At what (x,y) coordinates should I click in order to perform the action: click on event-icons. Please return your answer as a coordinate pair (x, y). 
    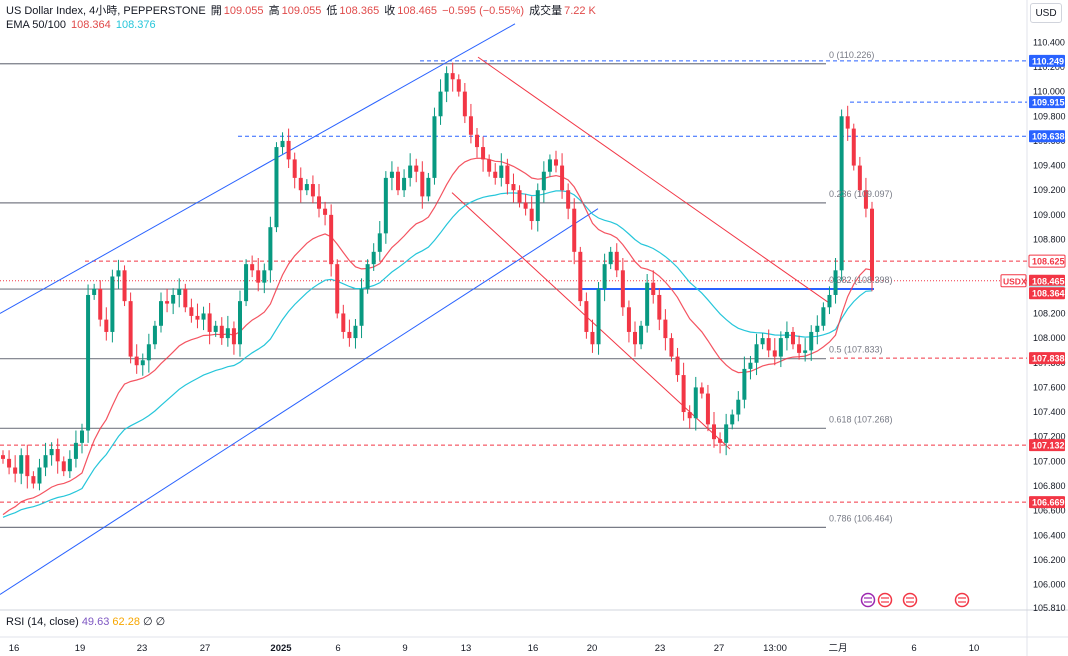
    Looking at the image, I should click on (915, 600).